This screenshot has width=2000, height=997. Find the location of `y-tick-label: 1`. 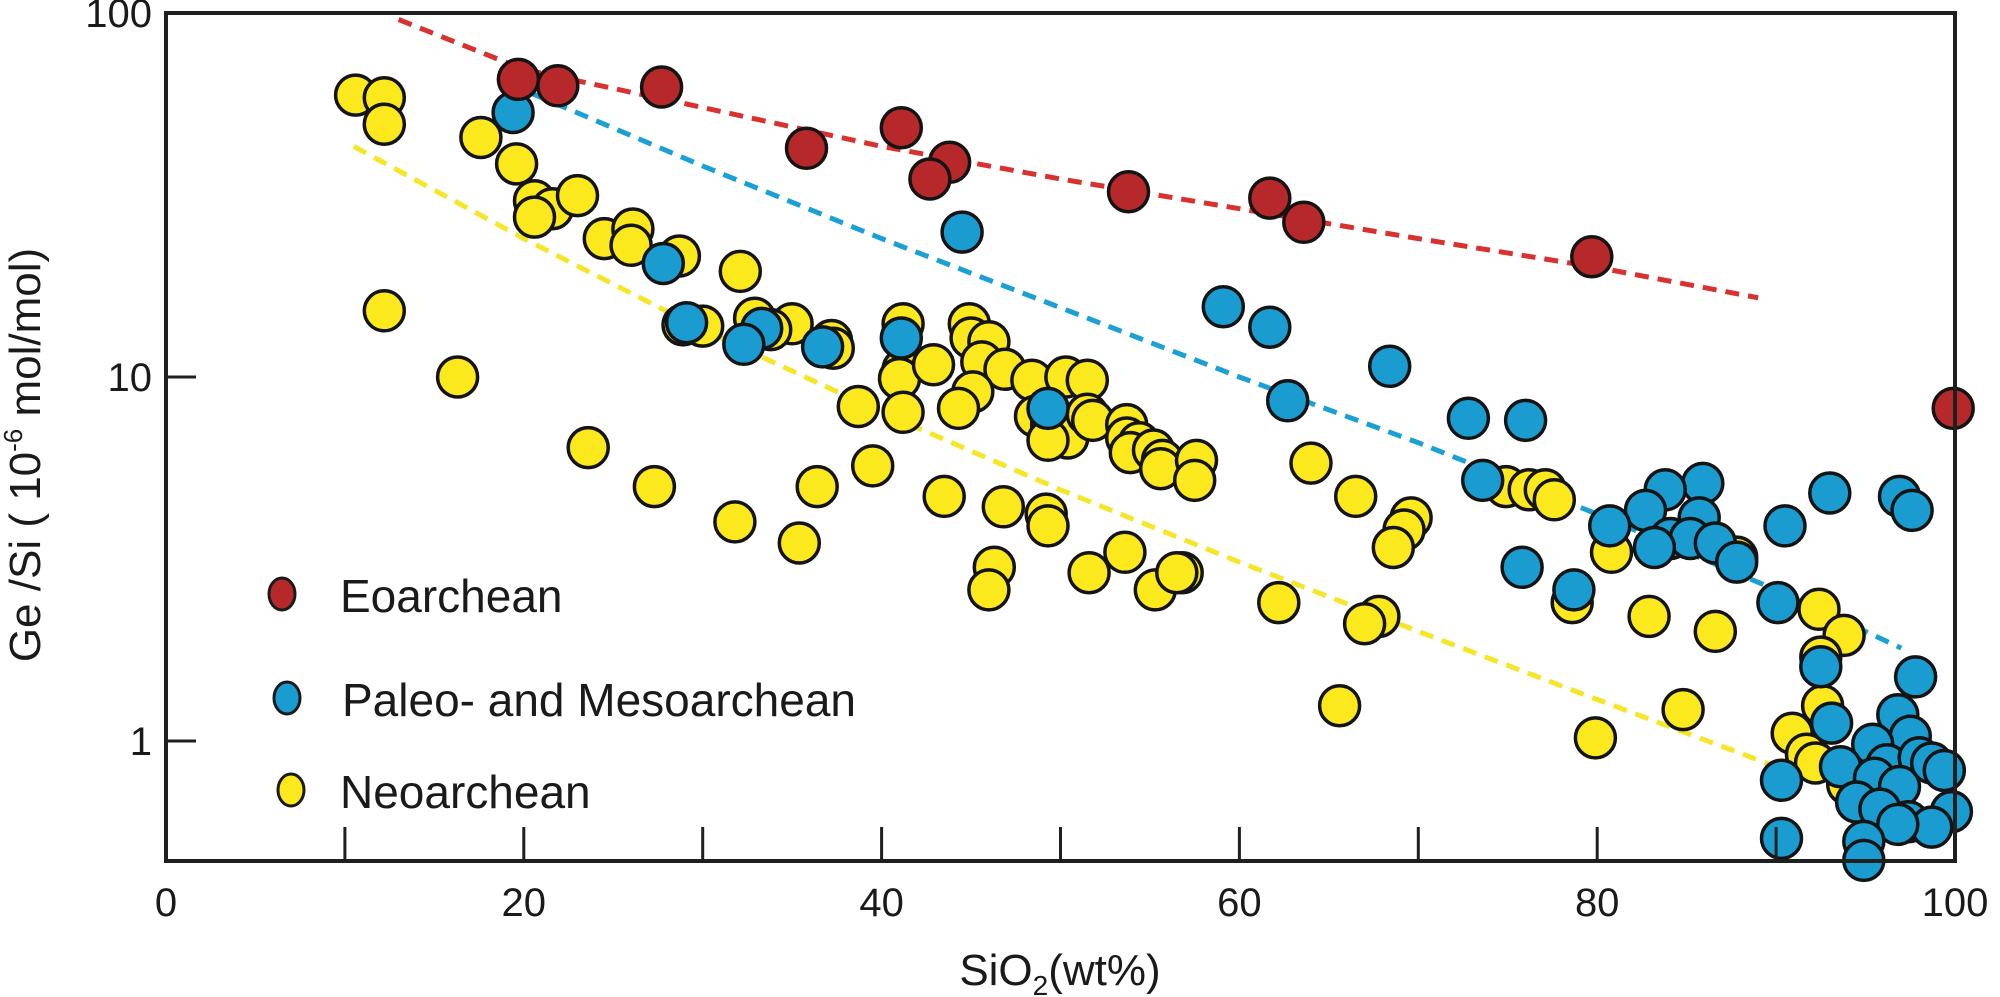

y-tick-label: 1 is located at coordinates (141, 742).